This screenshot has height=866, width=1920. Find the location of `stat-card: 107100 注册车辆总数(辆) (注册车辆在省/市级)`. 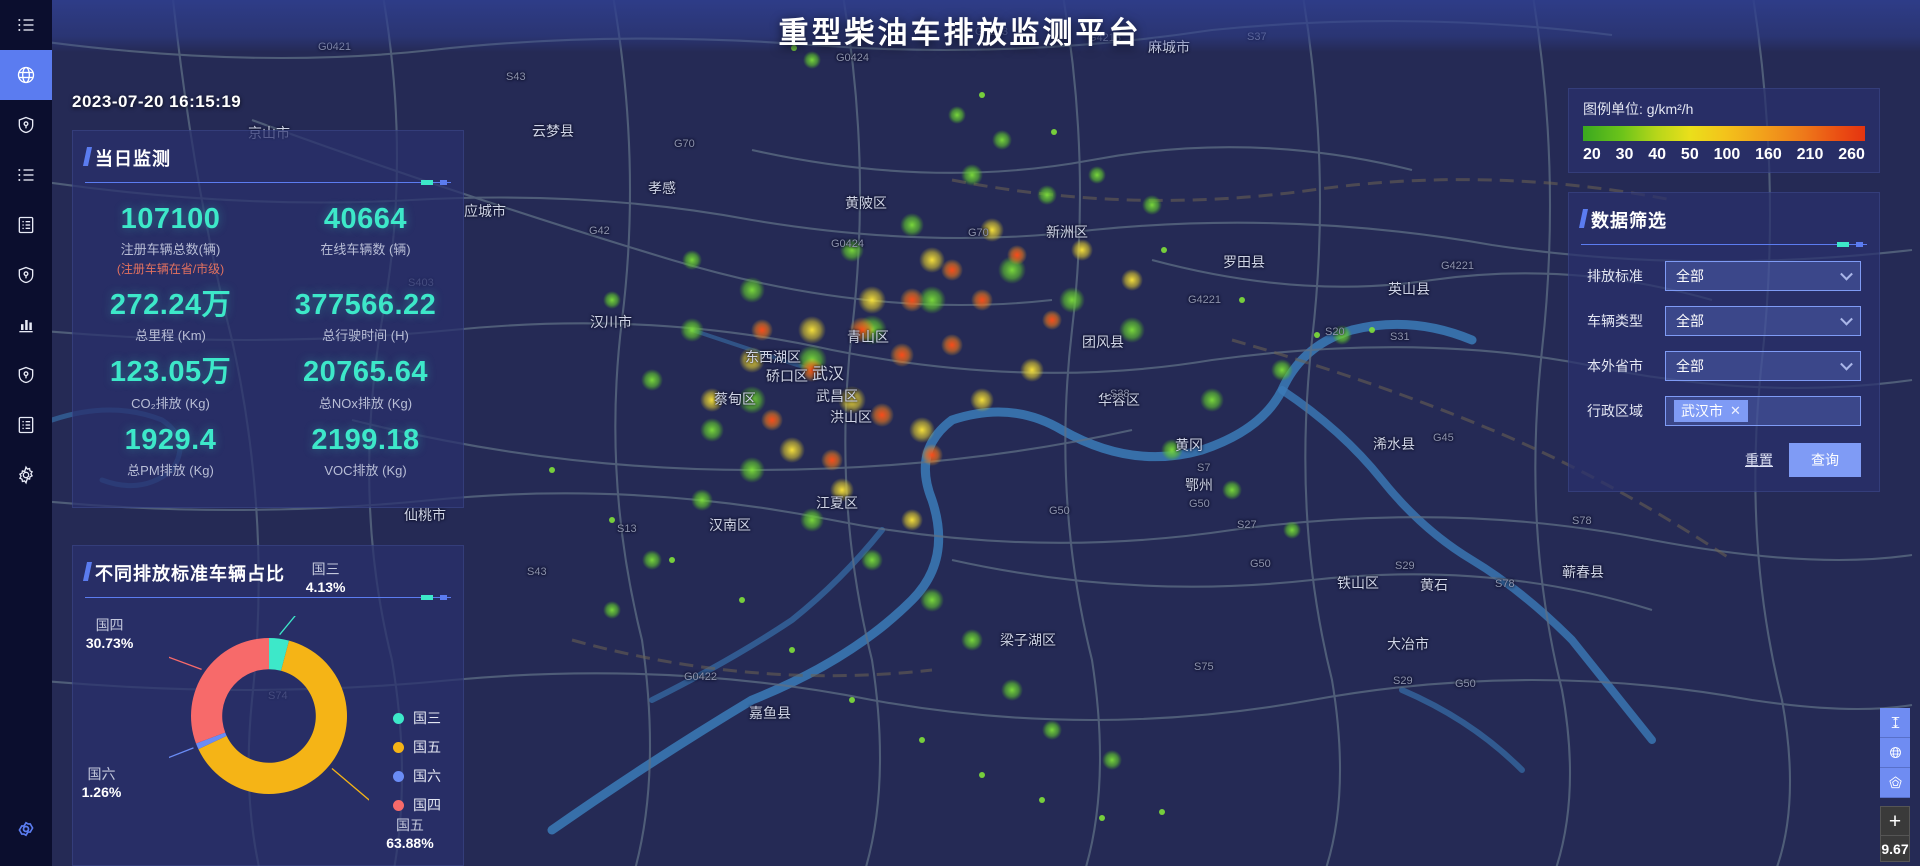

stat-card: 107100 注册车辆总数(辆) (注册车辆在省/市级) is located at coordinates (170, 238).